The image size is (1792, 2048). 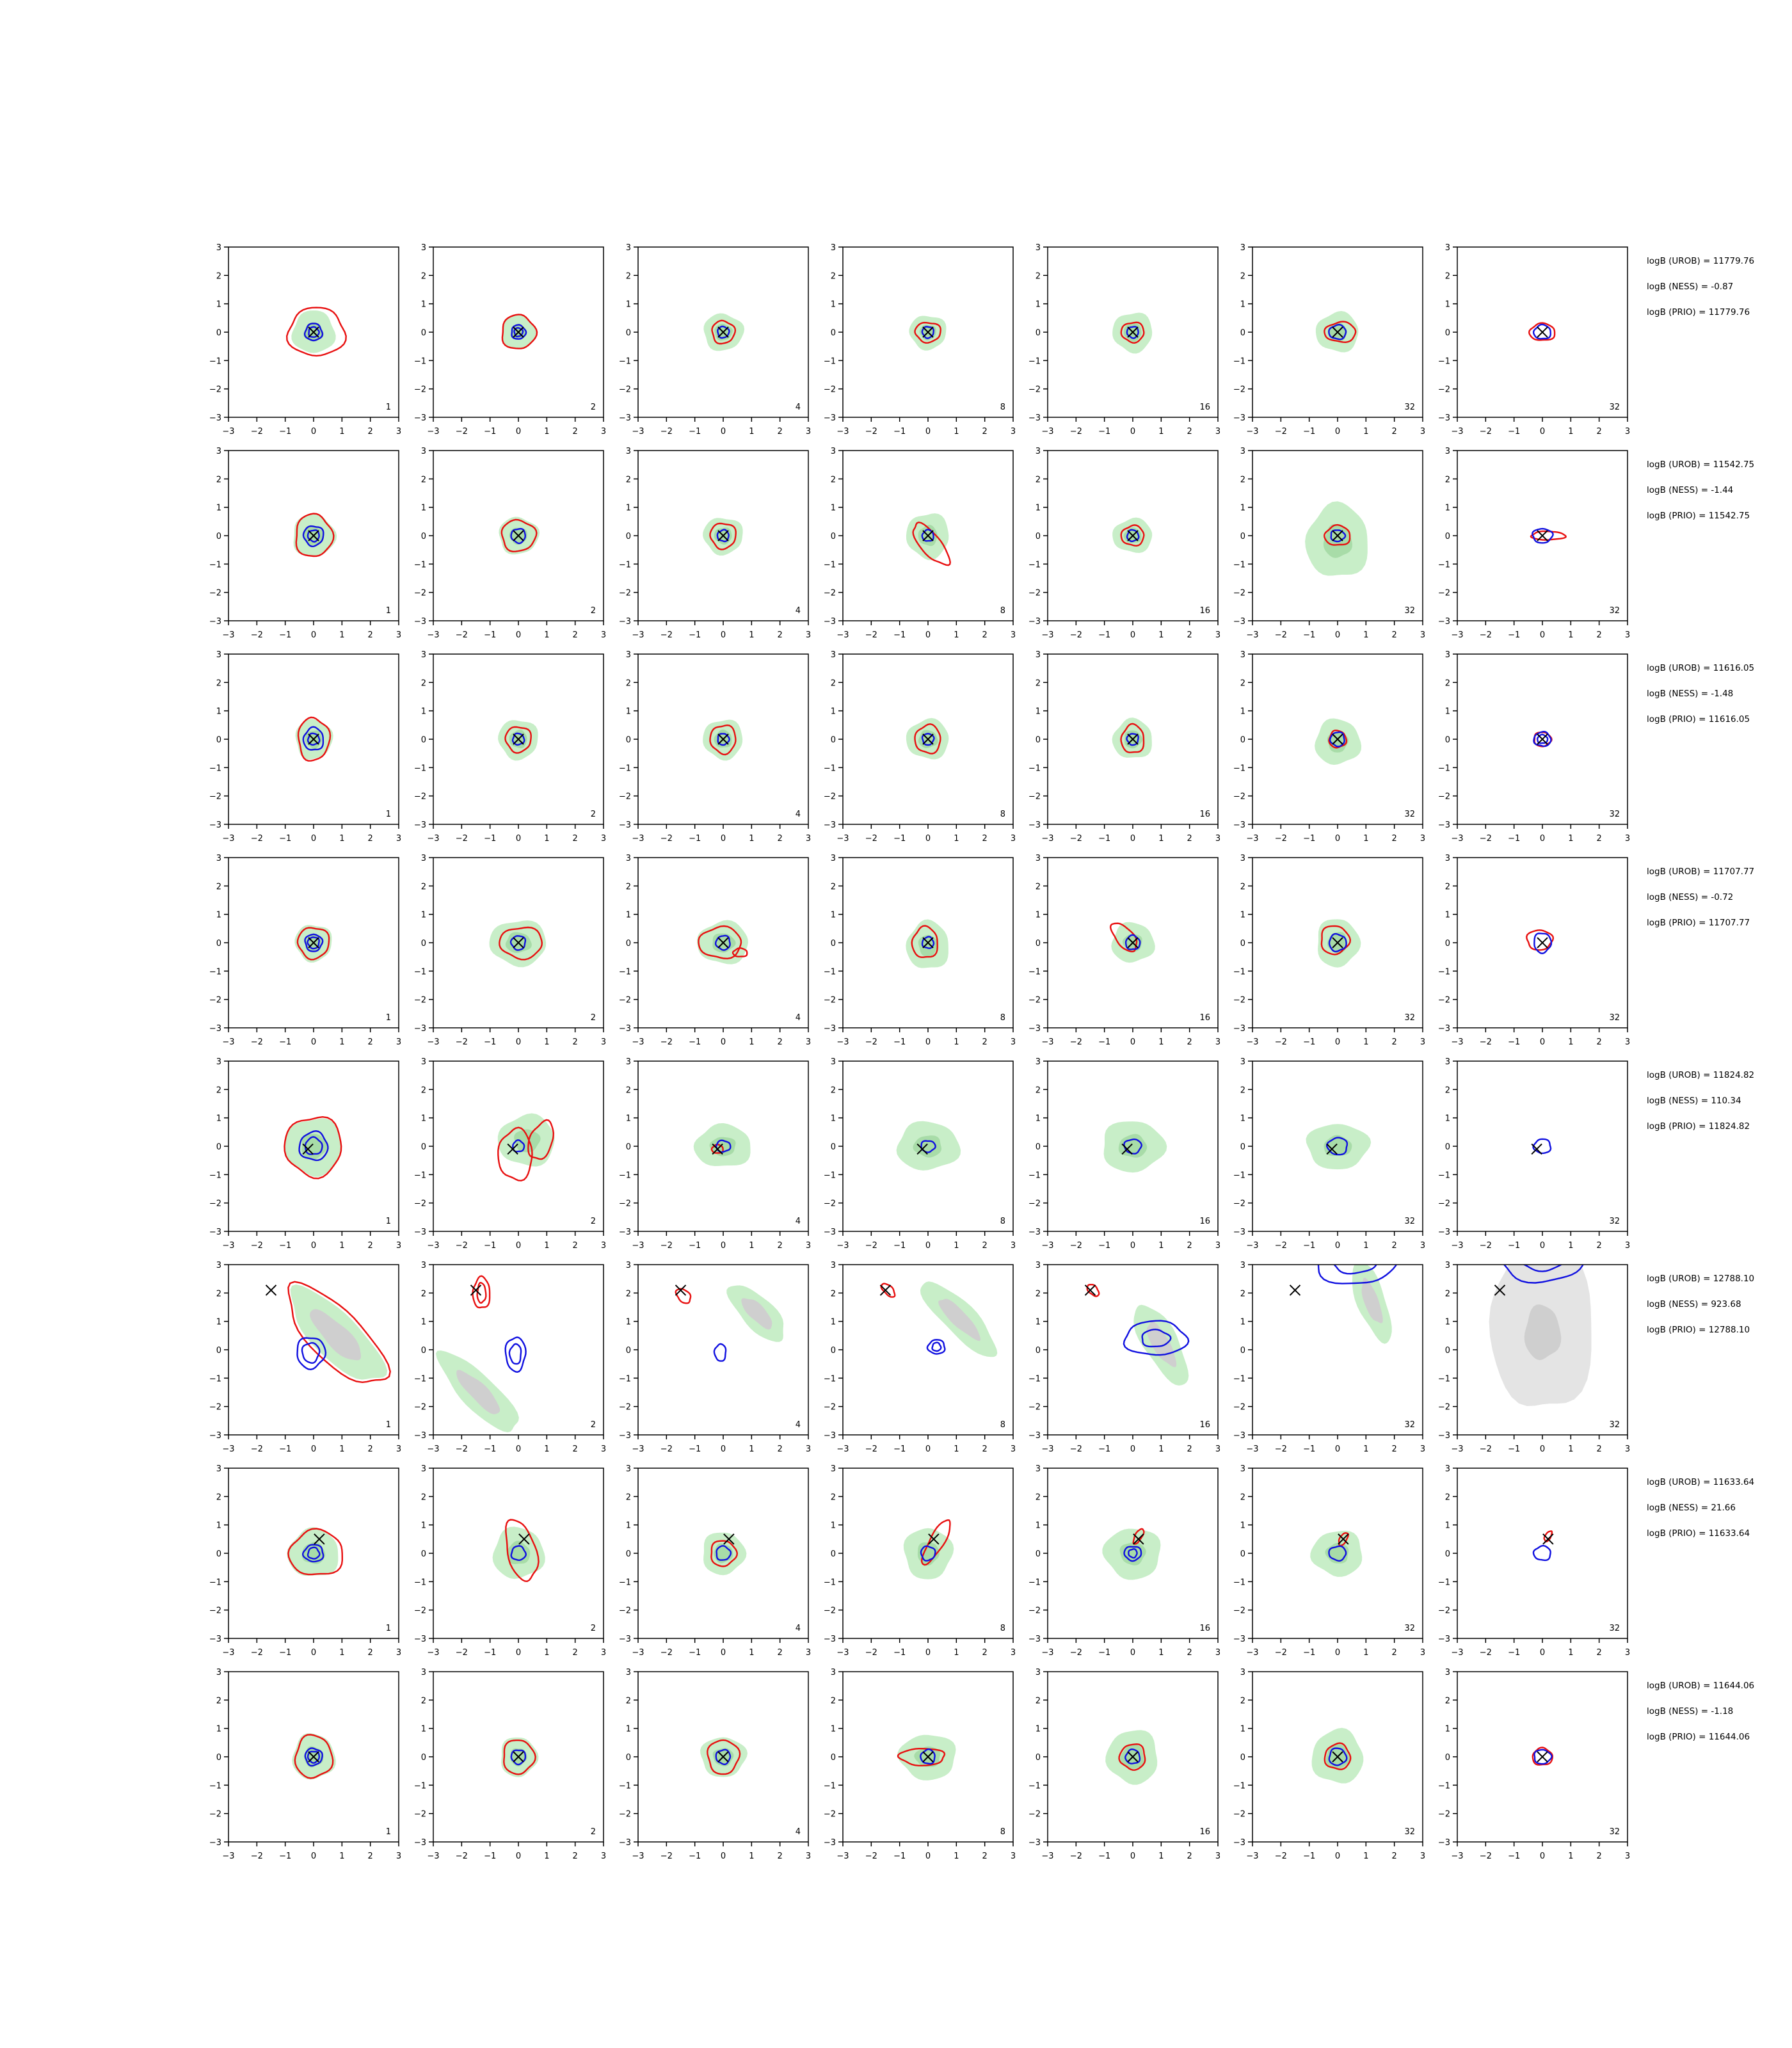 What do you see at coordinates (1698, 719) in the screenshot?
I see `logb-stat: logB (PRIO) = 11616.05` at bounding box center [1698, 719].